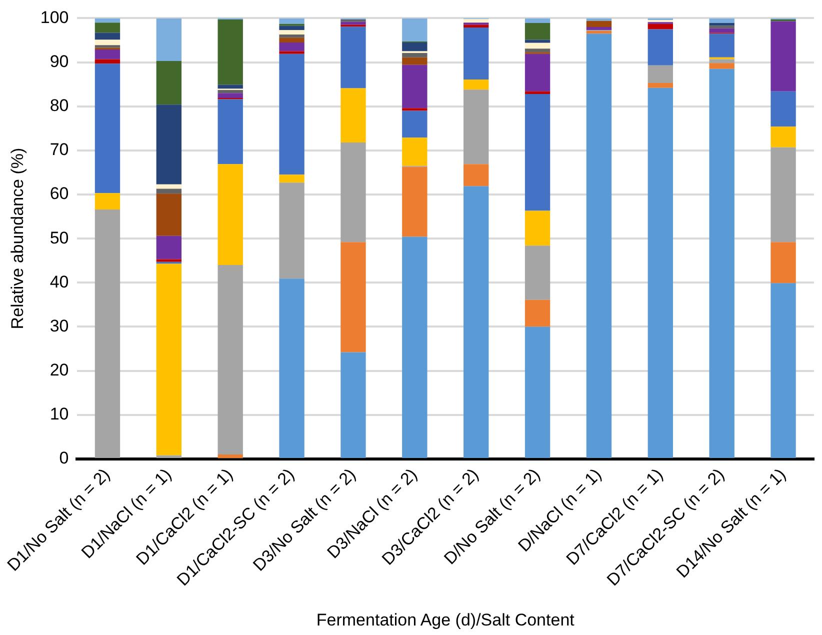 Image resolution: width=822 pixels, height=635 pixels. Describe the element at coordinates (59, 414) in the screenshot. I see `y-tick-label: 10` at that location.